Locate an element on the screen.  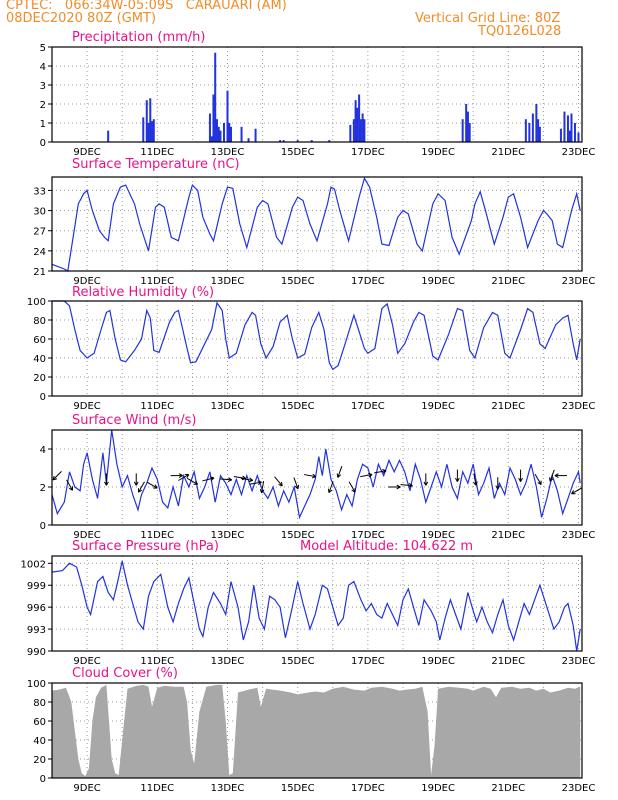
y-tick-label: 2 is located at coordinates (43, 488).